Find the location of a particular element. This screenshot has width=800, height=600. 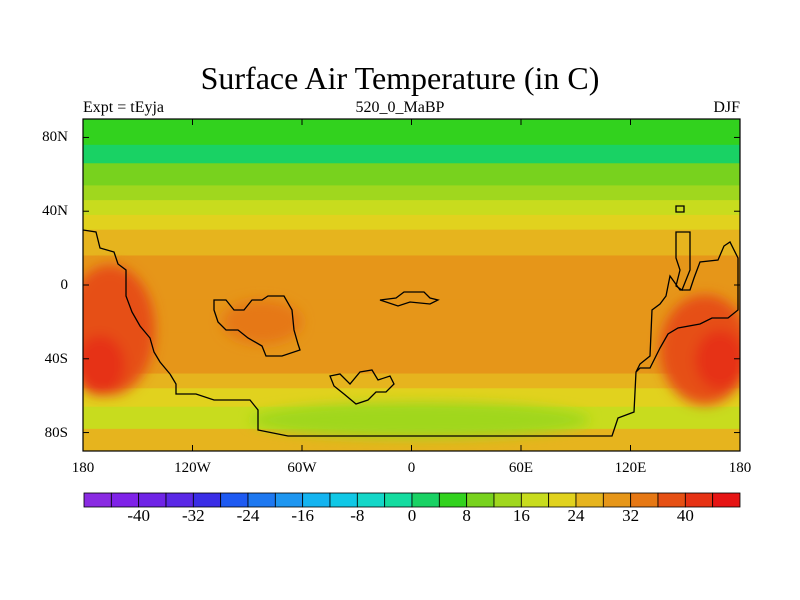

eastern-peninsula-outline is located at coordinates (683, 261).